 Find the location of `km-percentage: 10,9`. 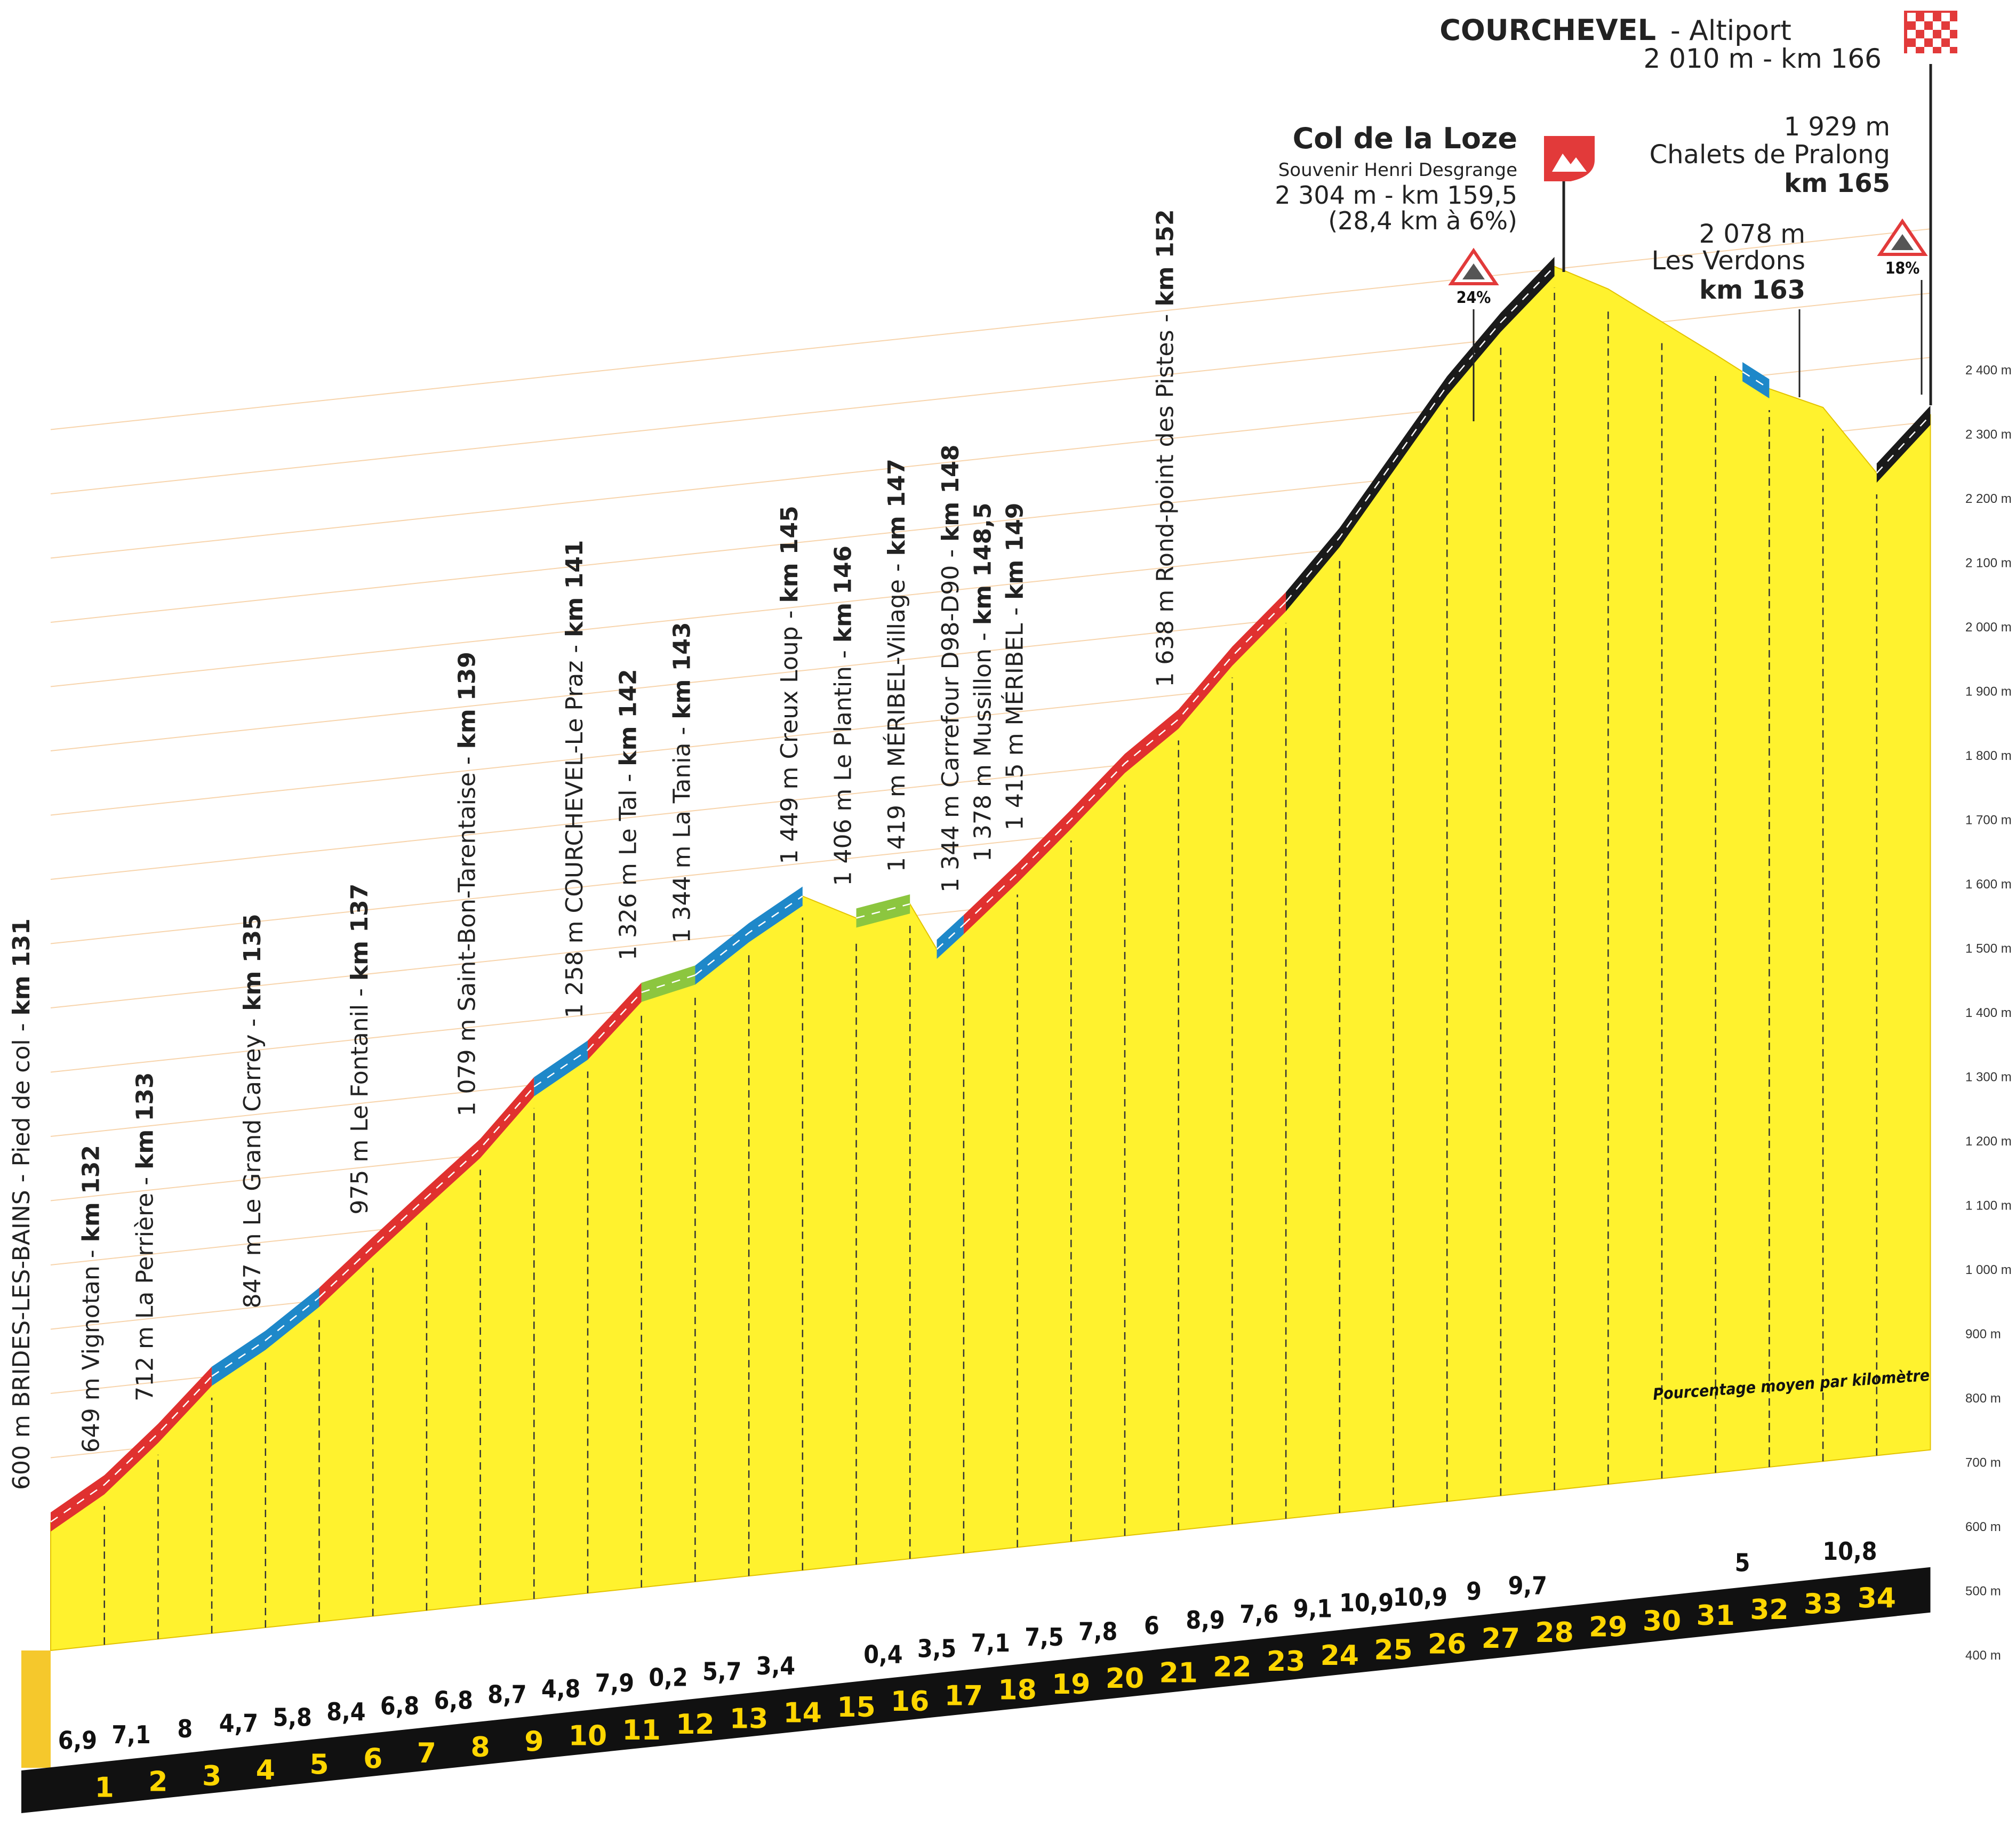

km-percentage: 10,9 is located at coordinates (1420, 1597).